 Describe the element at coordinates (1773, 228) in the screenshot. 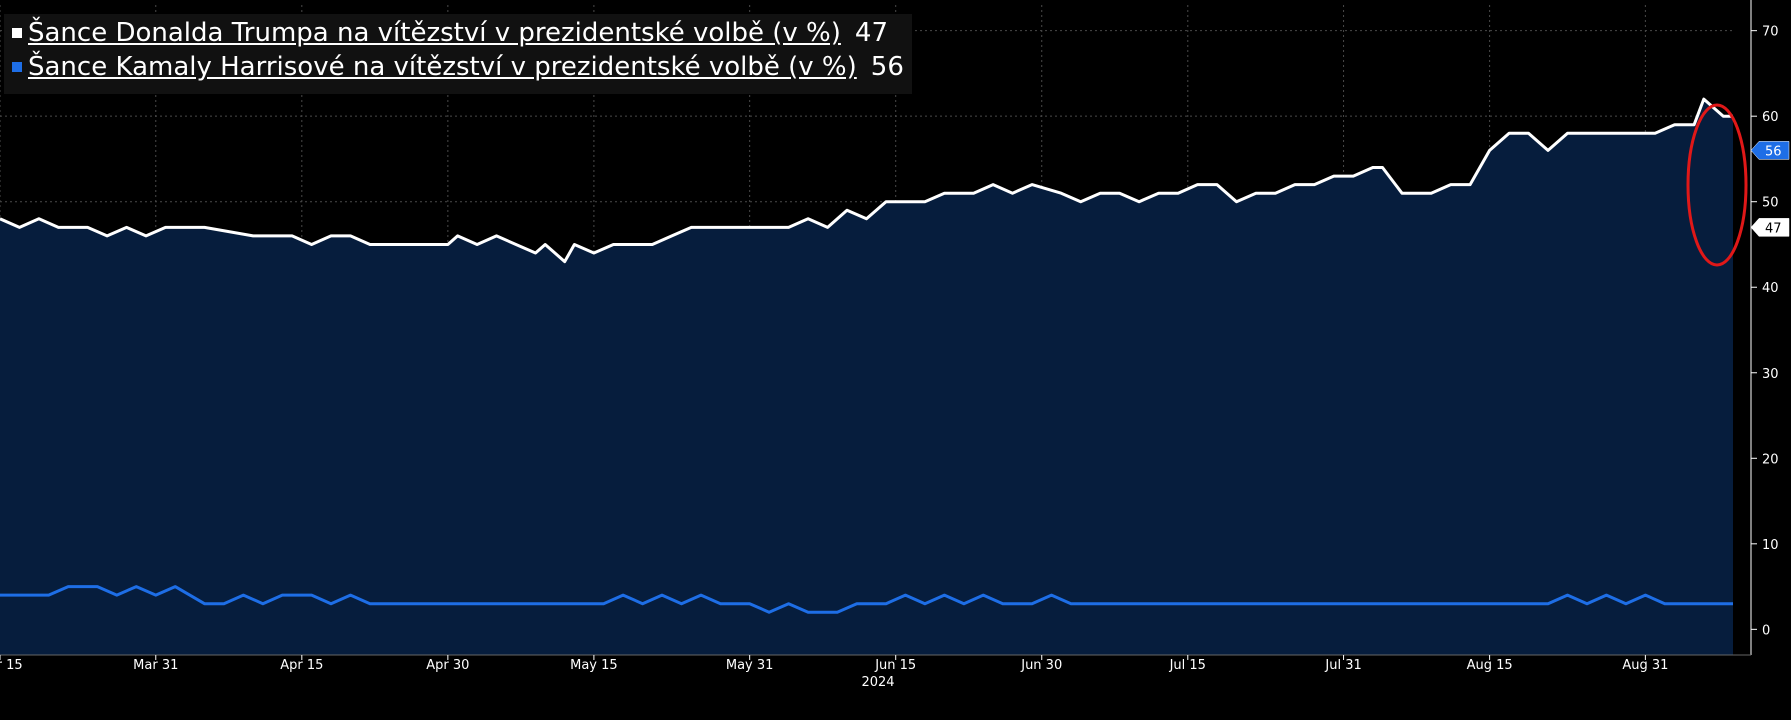

I see `series-last-value-tag-trump-text: 47` at that location.